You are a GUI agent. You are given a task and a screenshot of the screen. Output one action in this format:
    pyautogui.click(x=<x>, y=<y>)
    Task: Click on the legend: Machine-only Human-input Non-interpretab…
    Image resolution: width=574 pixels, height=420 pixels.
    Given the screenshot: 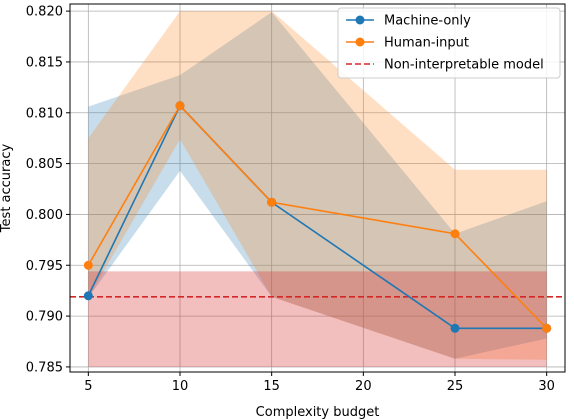 What is the action you would take?
    pyautogui.click(x=449, y=43)
    